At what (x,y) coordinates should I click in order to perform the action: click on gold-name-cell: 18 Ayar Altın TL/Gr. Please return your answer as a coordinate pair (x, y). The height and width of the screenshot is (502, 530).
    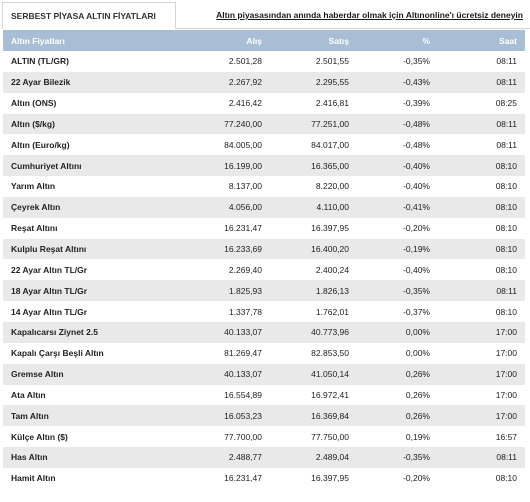
    Looking at the image, I should click on (49, 290).